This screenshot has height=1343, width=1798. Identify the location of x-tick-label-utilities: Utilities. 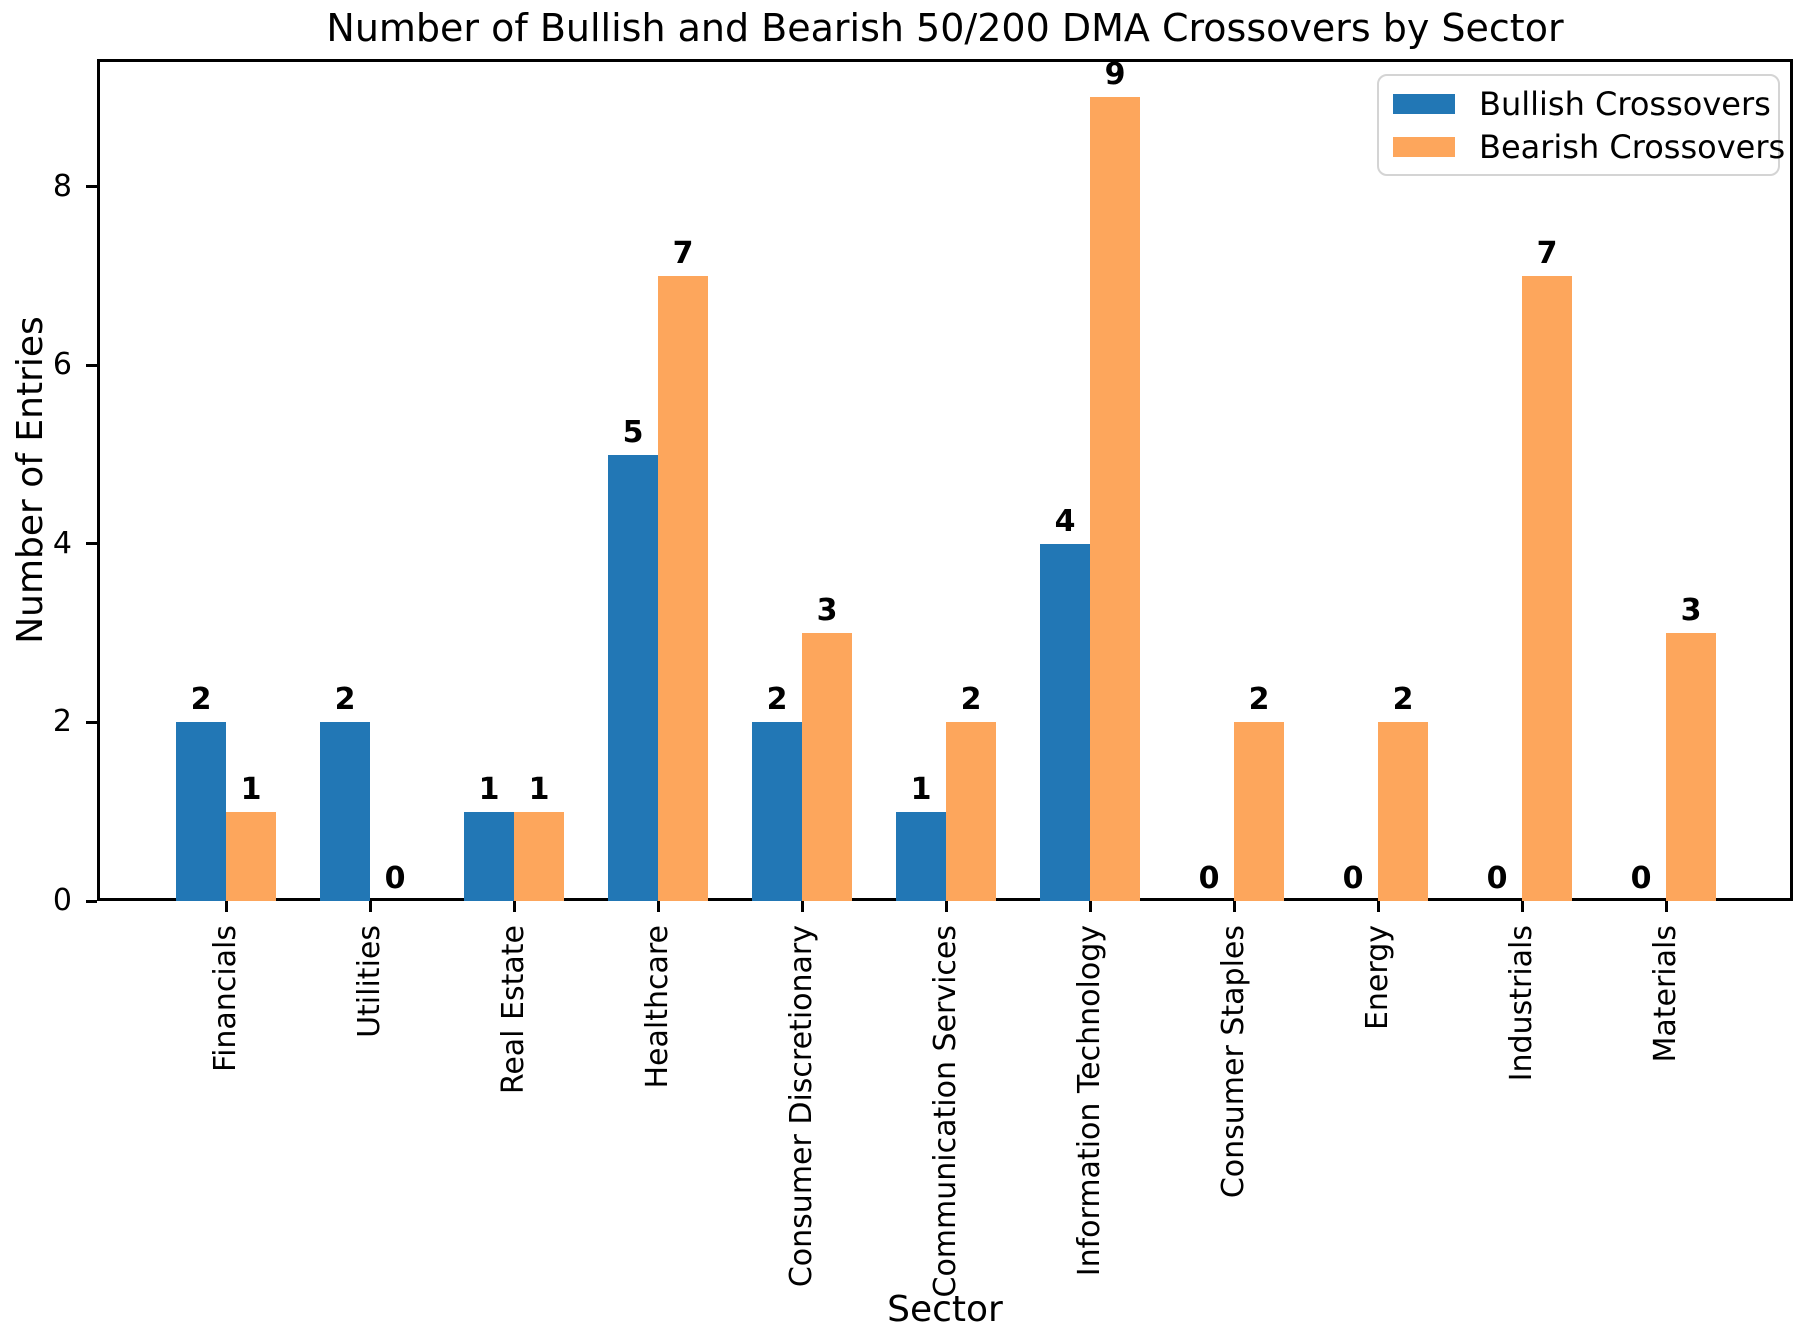
(369, 981).